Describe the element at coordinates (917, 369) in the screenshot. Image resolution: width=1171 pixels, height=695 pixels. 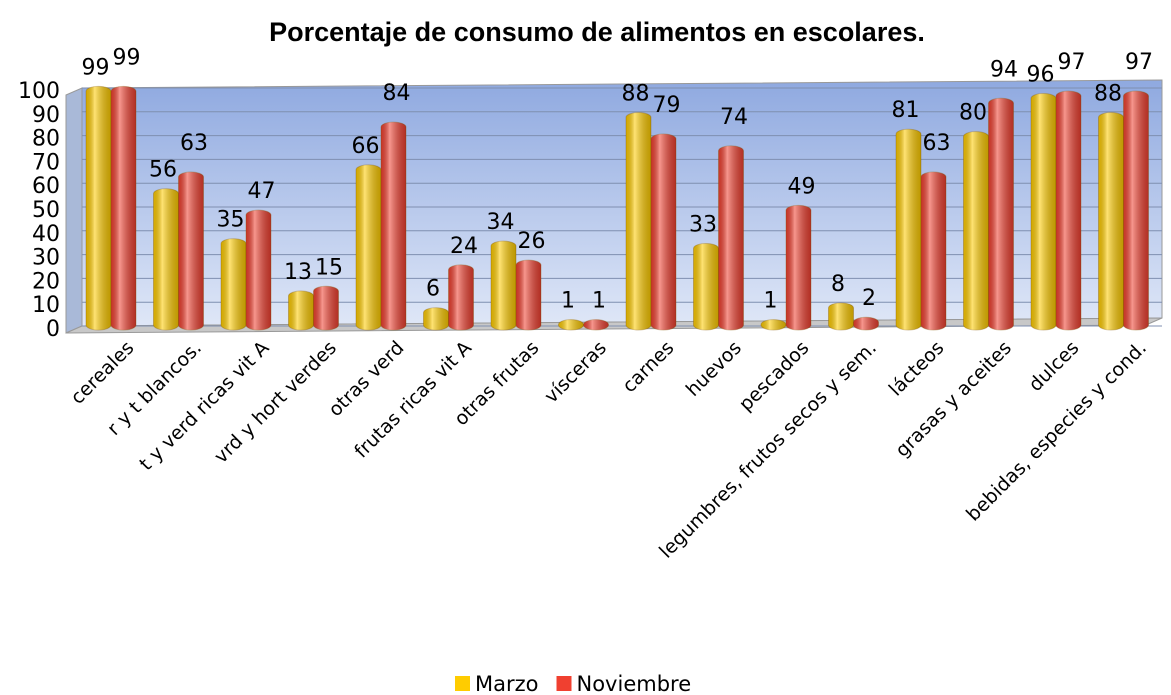
I see `x-tick-label: lácteos` at that location.